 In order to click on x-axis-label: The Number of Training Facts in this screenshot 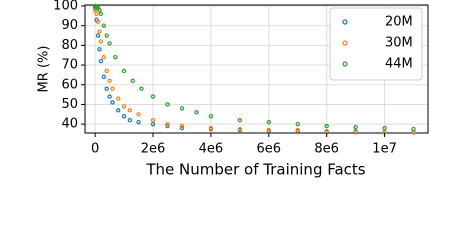, I will do `click(255, 170)`.